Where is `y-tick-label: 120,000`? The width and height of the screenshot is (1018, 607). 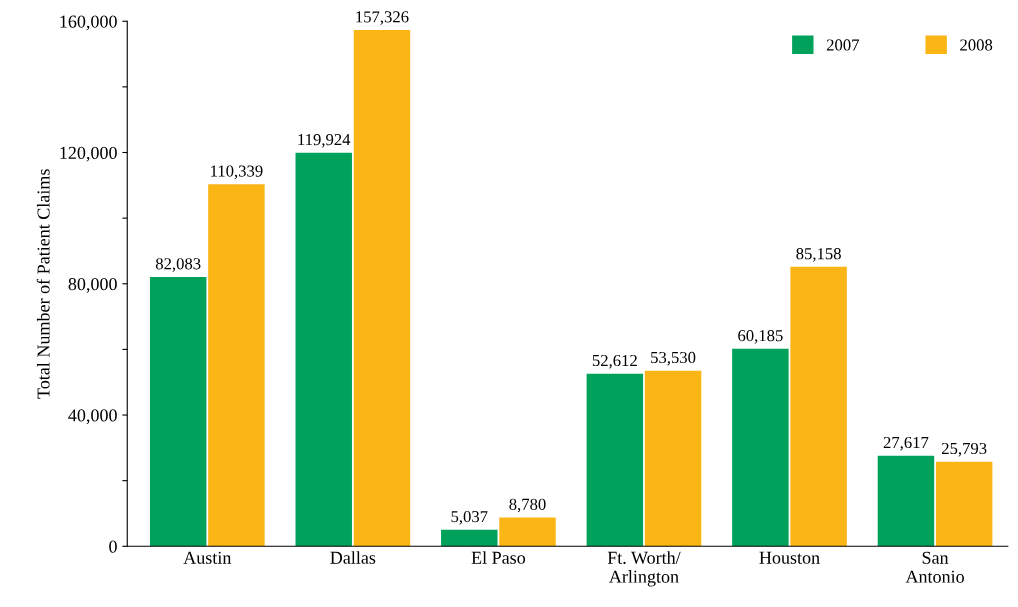
y-tick-label: 120,000 is located at coordinates (88, 154).